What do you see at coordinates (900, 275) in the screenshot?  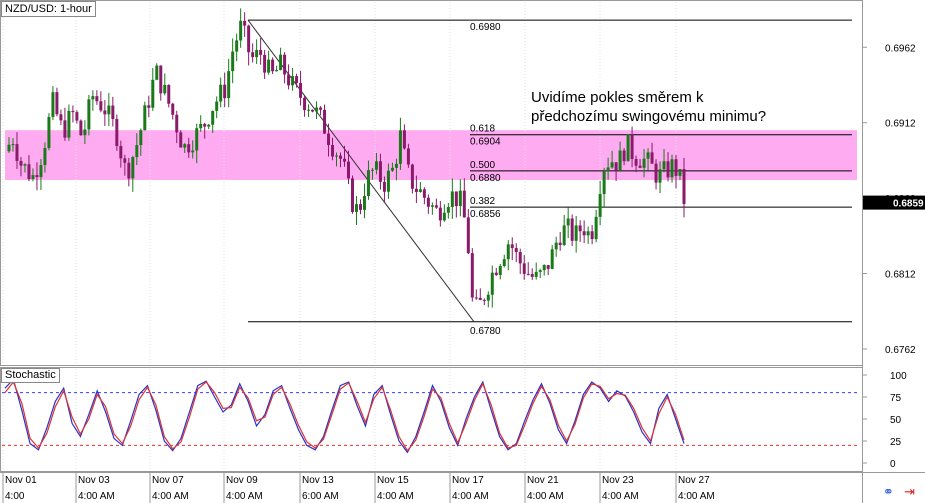 I see `y-tick-label: 0.6812` at bounding box center [900, 275].